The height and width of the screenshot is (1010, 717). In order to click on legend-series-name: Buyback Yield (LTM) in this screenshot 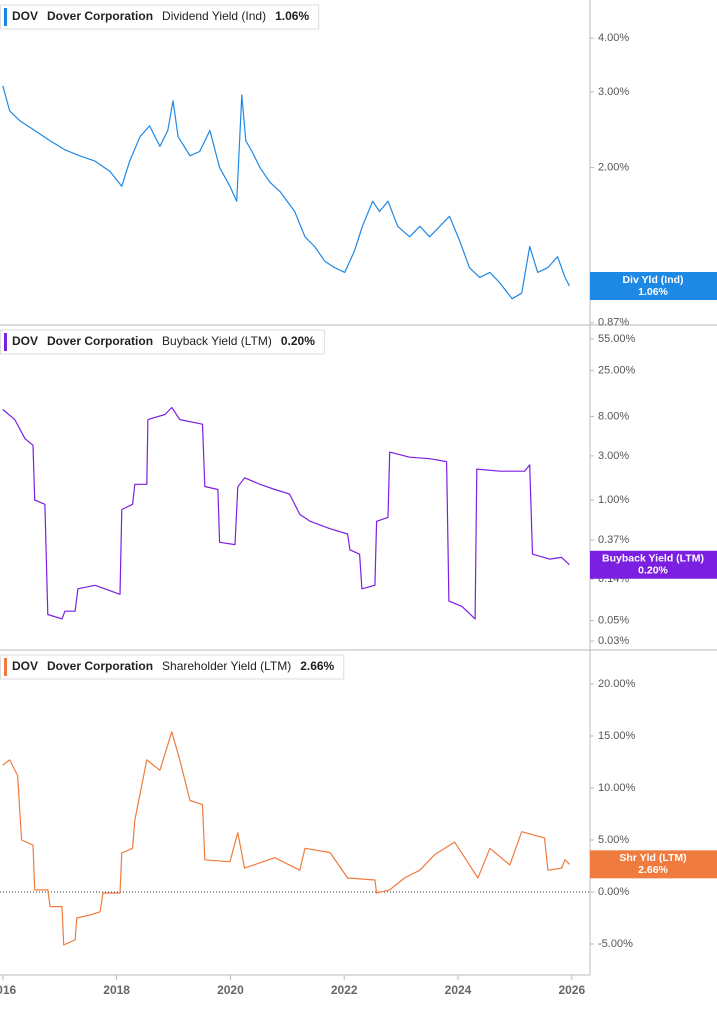, I will do `click(217, 341)`.